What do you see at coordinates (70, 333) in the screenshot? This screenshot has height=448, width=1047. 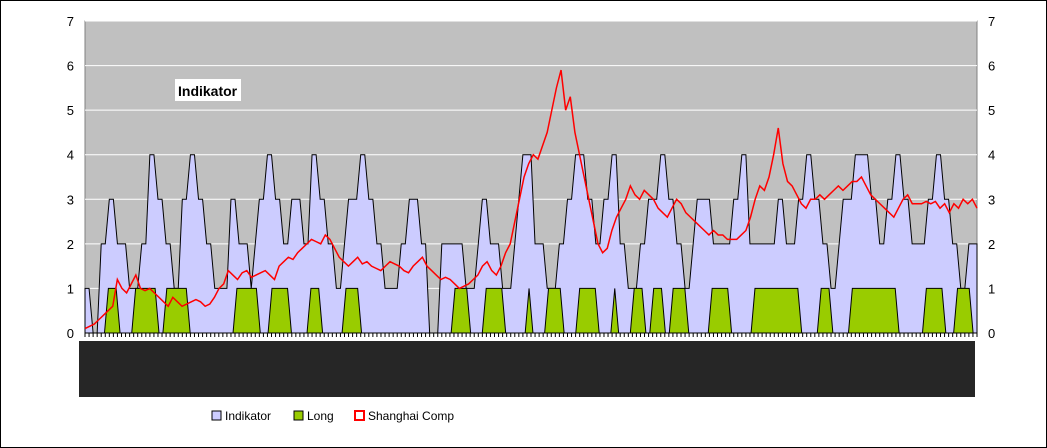 I see `y-tick-label-left: 0` at bounding box center [70, 333].